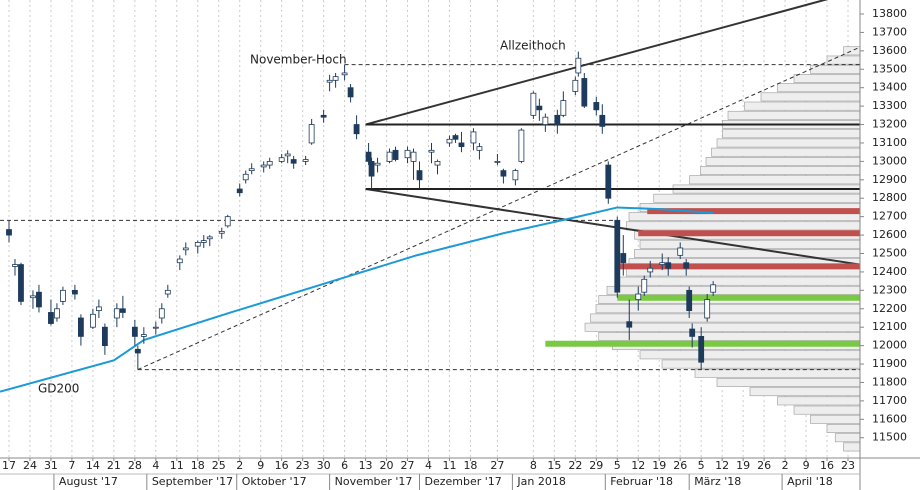 This screenshot has height=490, width=920. Describe the element at coordinates (58, 389) in the screenshot. I see `annotation: GD200` at that location.